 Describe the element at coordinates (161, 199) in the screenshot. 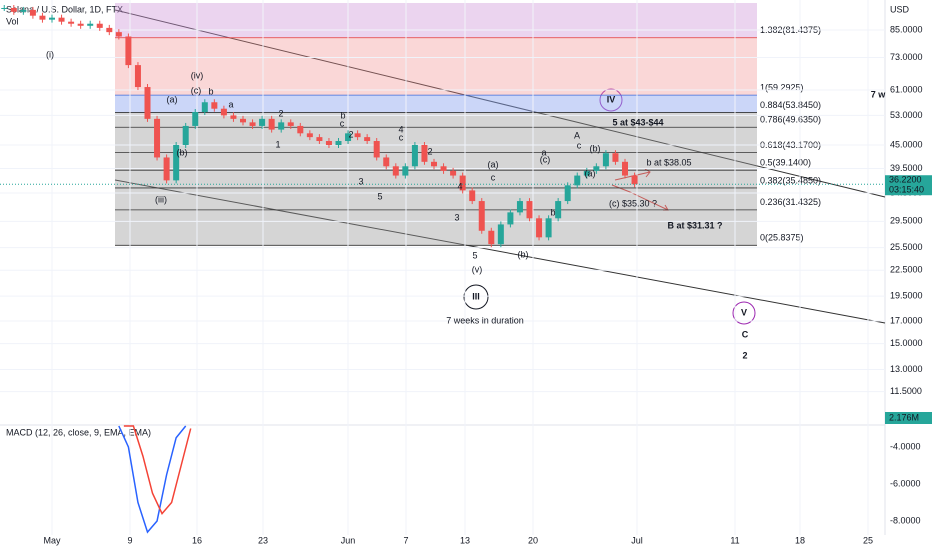

I see `wave-label: (iii)` at that location.